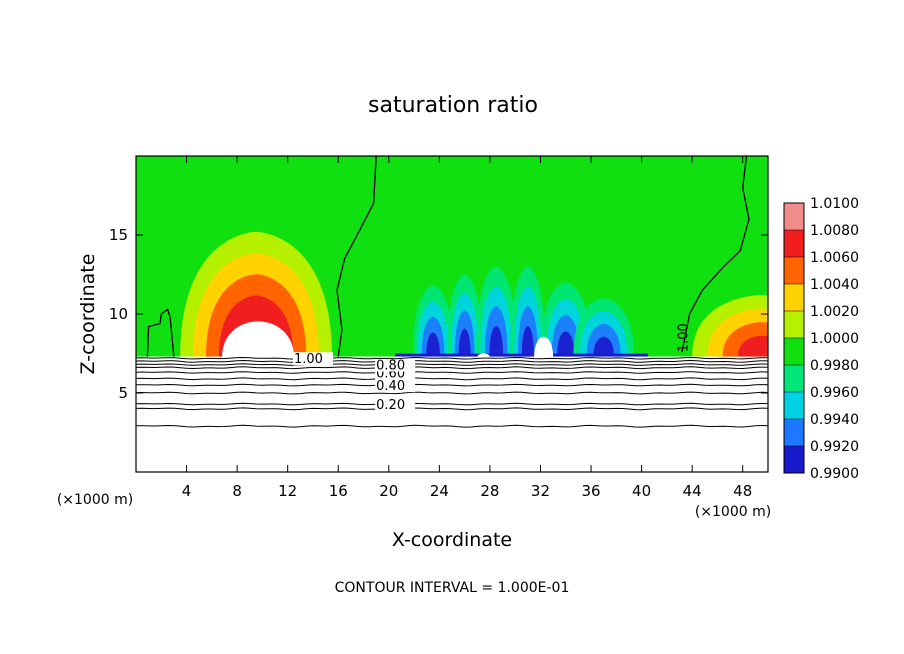 The height and width of the screenshot is (654, 904). I want to click on x-tick-label-4: 4, so click(187, 491).